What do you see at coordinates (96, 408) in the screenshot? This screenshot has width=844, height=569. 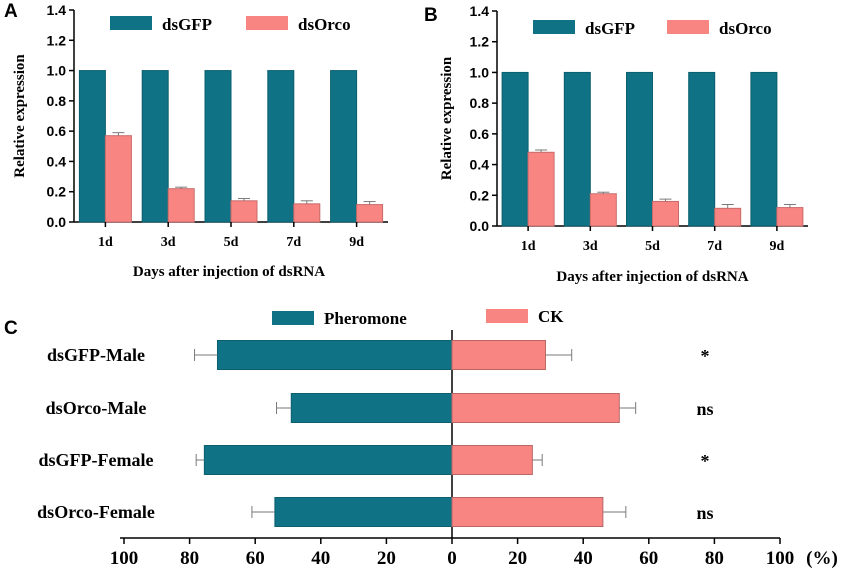 I see `category-label: dsOrco-Male` at bounding box center [96, 408].